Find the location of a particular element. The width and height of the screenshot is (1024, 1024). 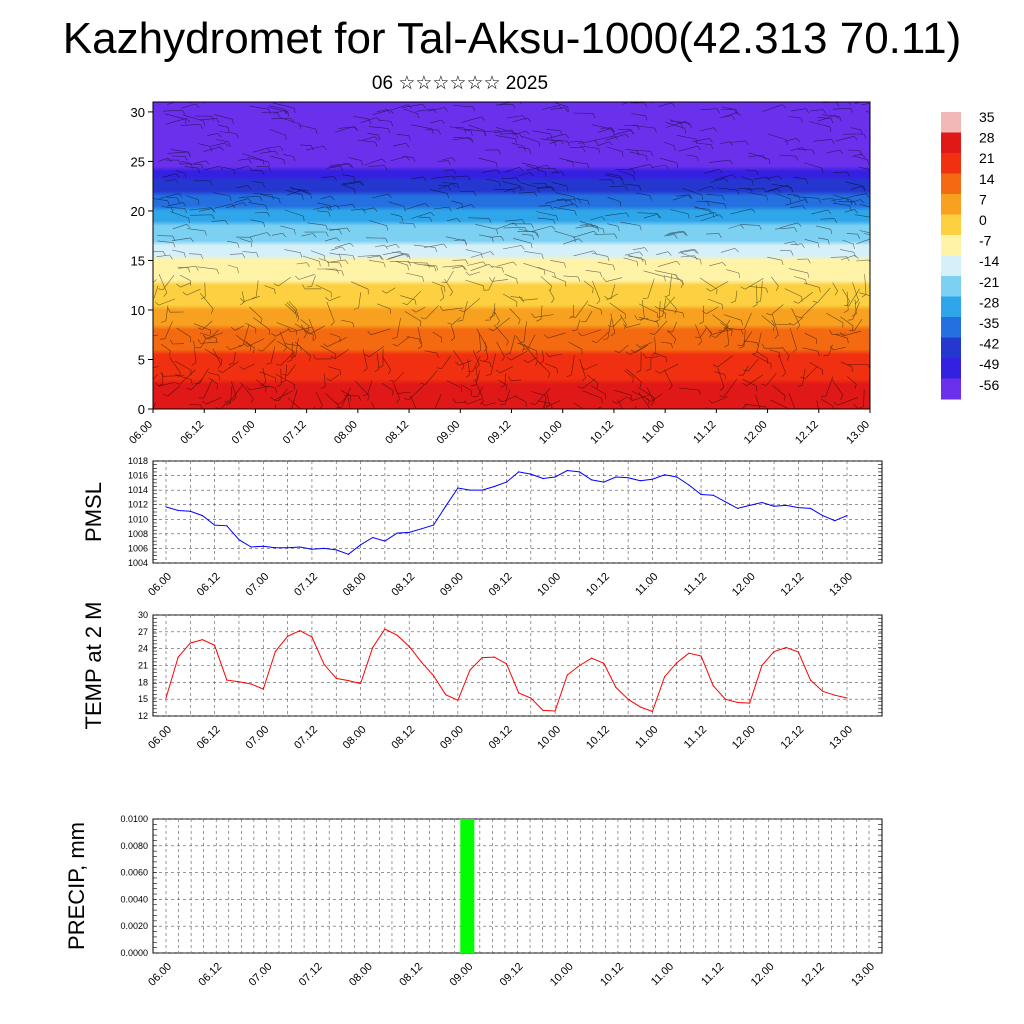

pmsl-grid is located at coordinates (517, 512).